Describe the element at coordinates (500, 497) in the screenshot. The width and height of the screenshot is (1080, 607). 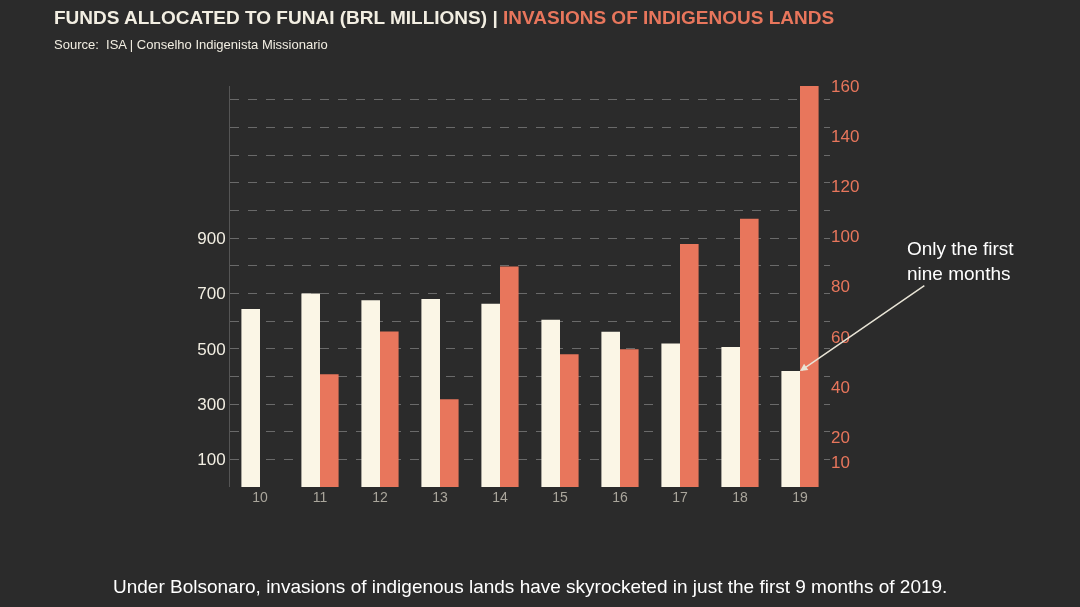
I see `x-tick-label: 14` at that location.